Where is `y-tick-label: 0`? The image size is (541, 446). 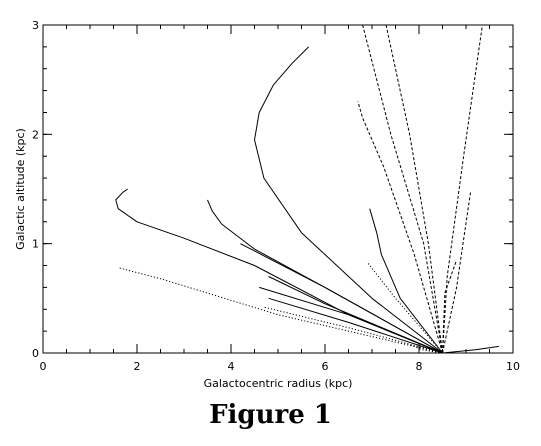
y-tick-label: 0 is located at coordinates (35, 353).